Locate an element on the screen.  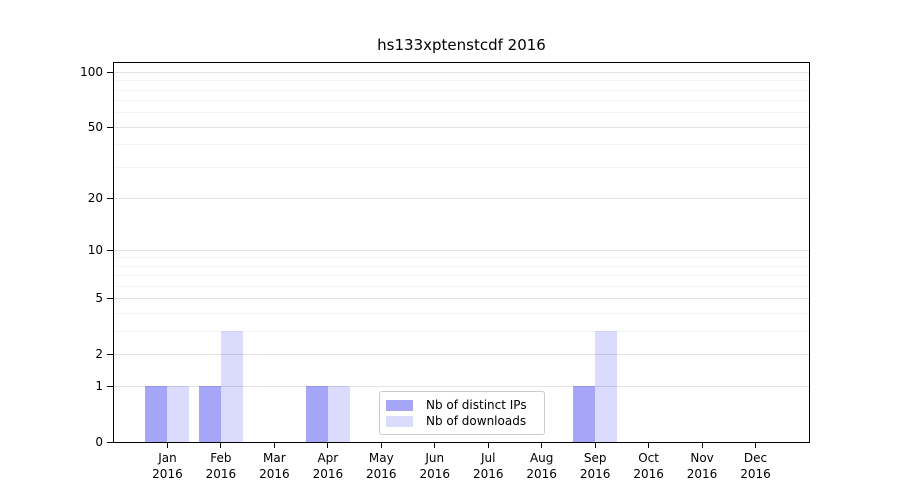
chart-title: hs133xptenstcdf 2016 is located at coordinates (461, 45).